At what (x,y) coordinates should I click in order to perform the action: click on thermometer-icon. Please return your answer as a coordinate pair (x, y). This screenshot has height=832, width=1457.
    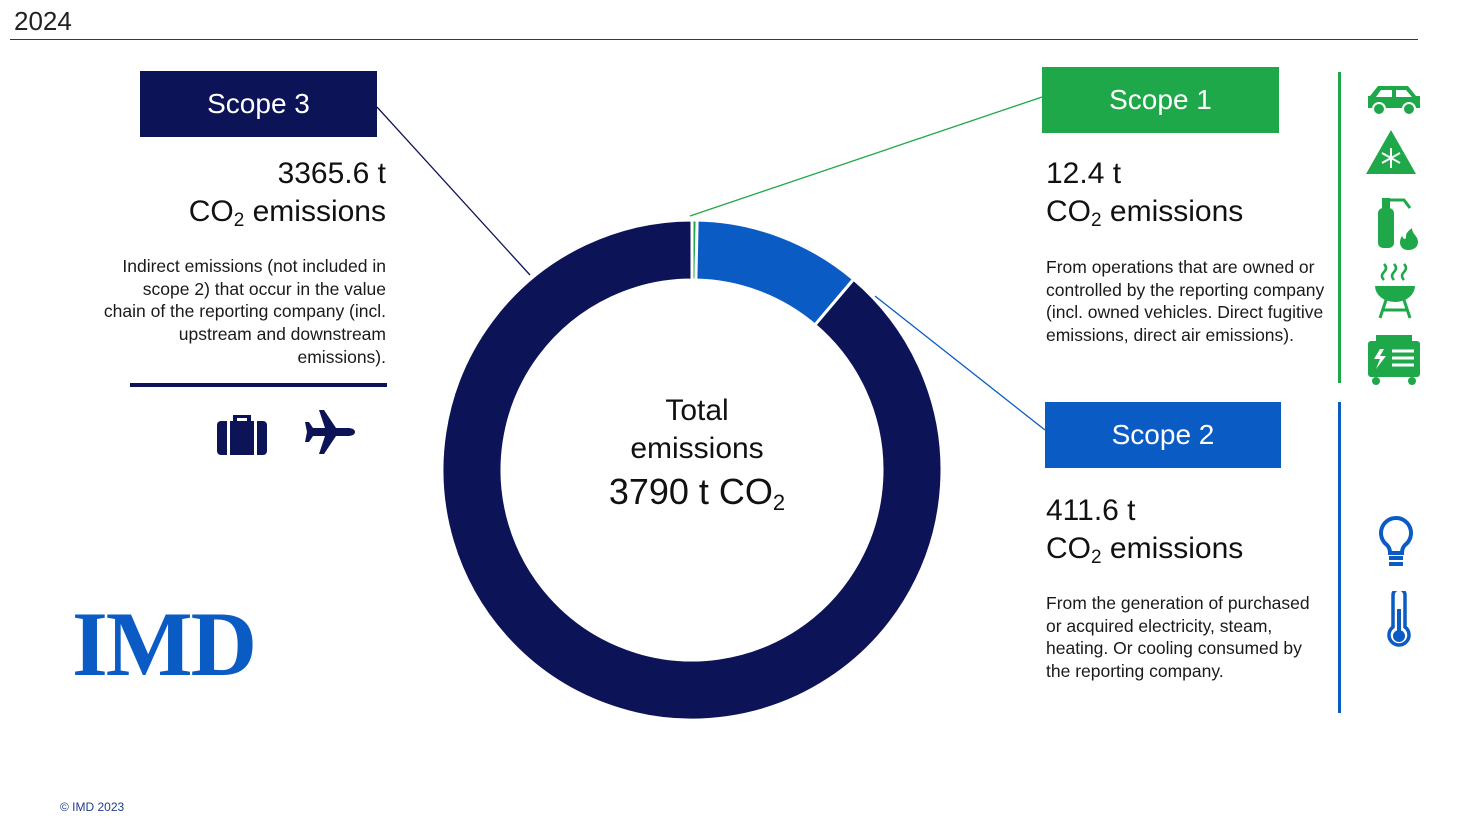
    Looking at the image, I should click on (1399, 619).